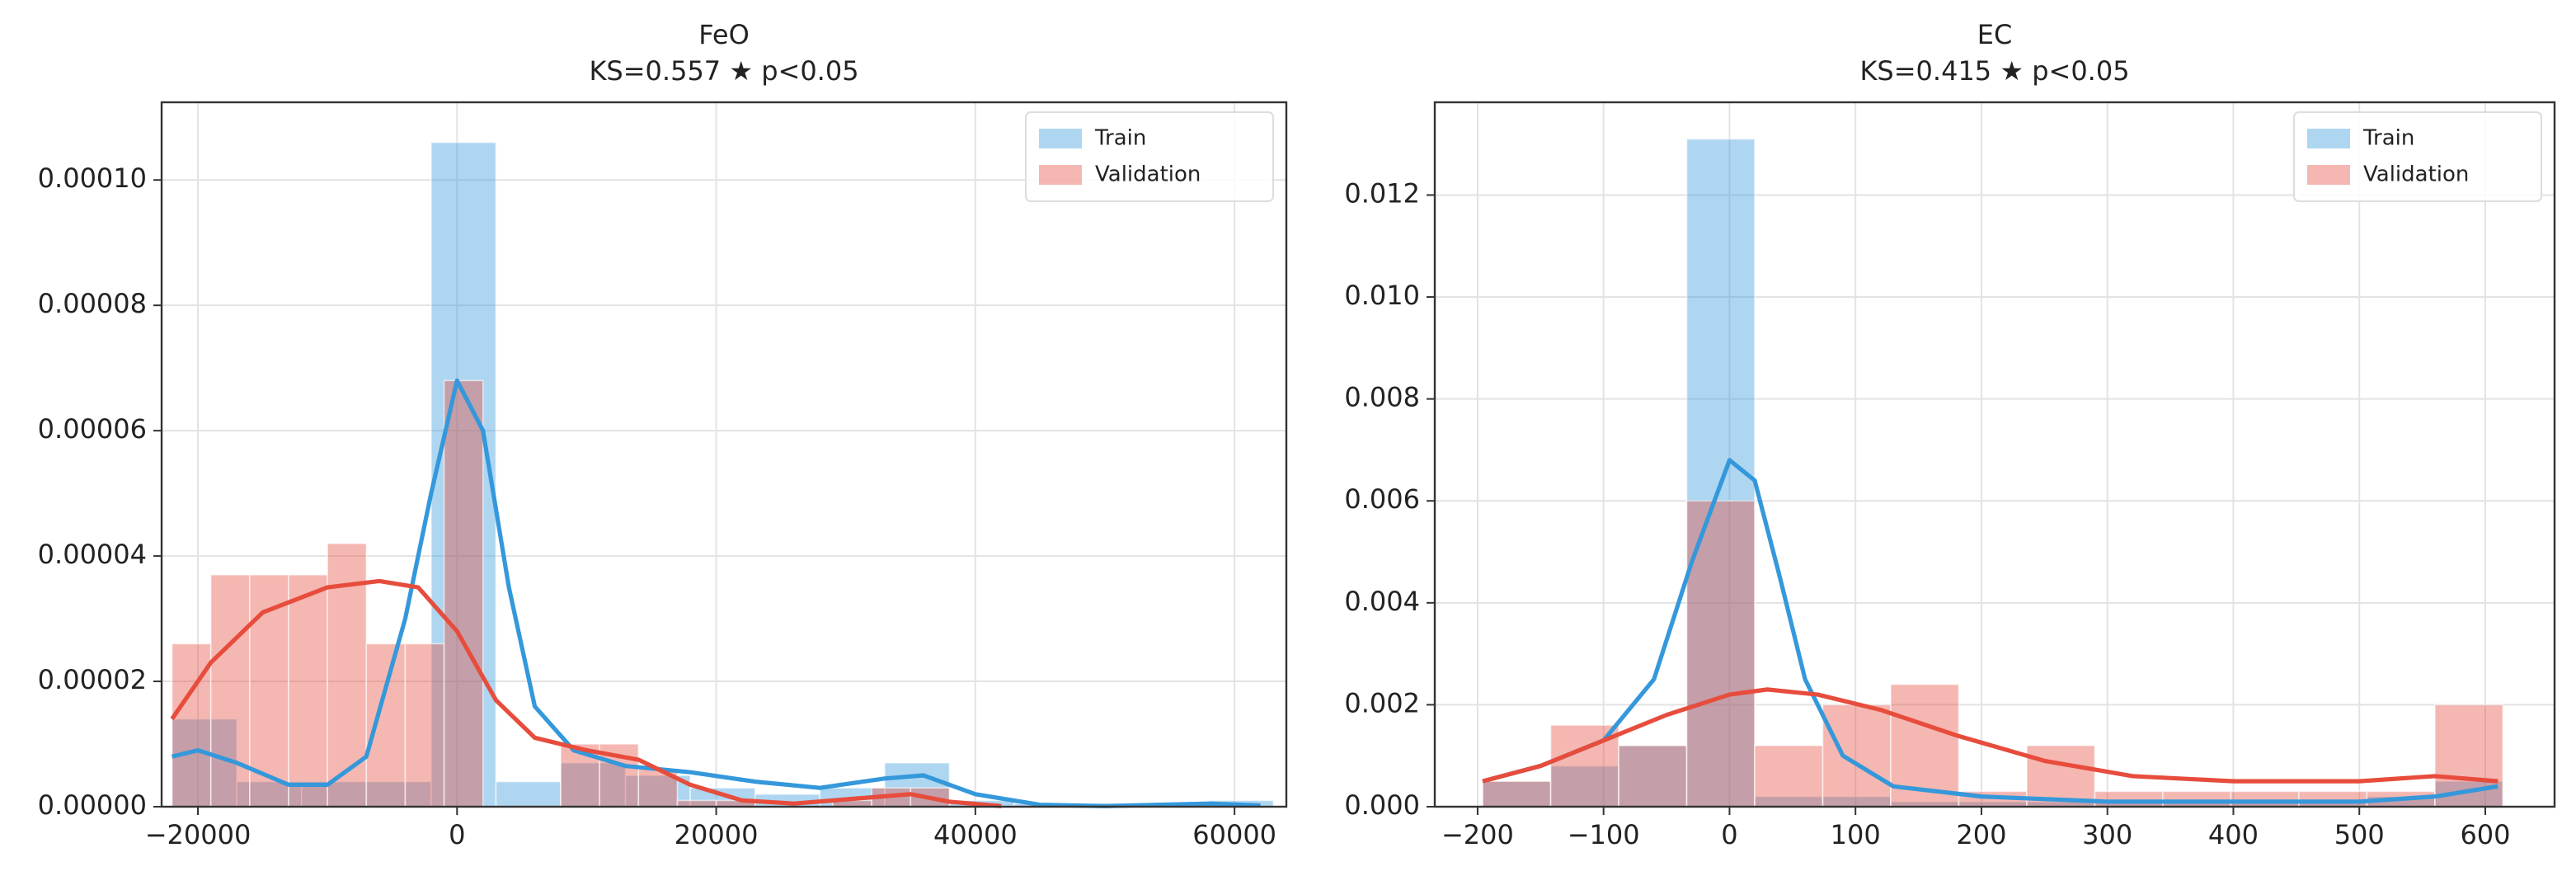 This screenshot has width=2576, height=876. What do you see at coordinates (717, 834) in the screenshot?
I see `x-tick-label: 20000` at bounding box center [717, 834].